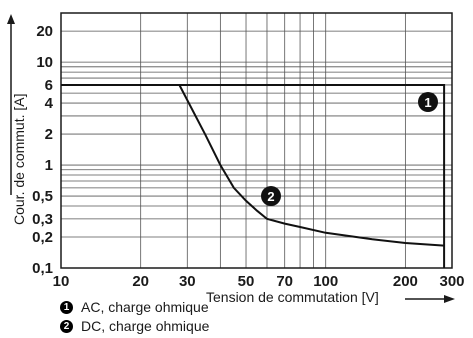 The height and width of the screenshot is (338, 473). I want to click on svg-text: 2, so click(270, 196).